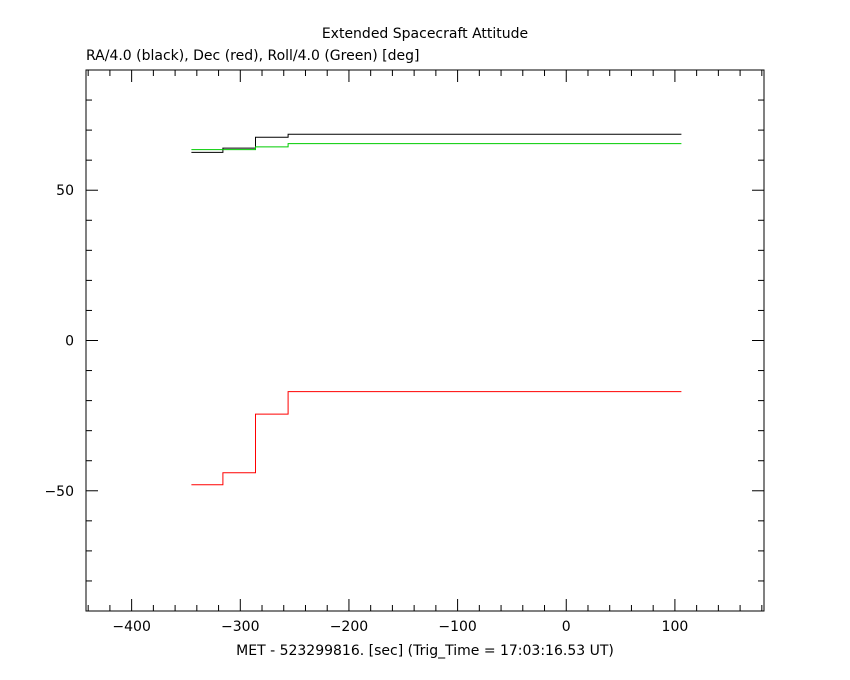 The height and width of the screenshot is (680, 850). Describe the element at coordinates (131, 627) in the screenshot. I see `x-tick-label: −400` at that location.